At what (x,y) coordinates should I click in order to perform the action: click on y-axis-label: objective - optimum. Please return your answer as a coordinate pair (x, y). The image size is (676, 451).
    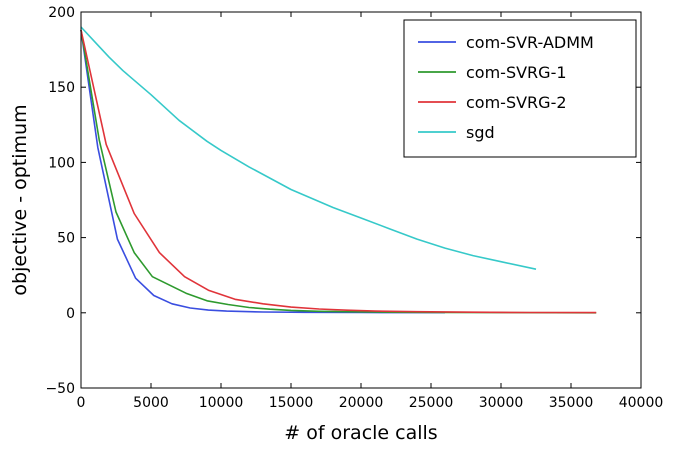
    Looking at the image, I should click on (20, 199).